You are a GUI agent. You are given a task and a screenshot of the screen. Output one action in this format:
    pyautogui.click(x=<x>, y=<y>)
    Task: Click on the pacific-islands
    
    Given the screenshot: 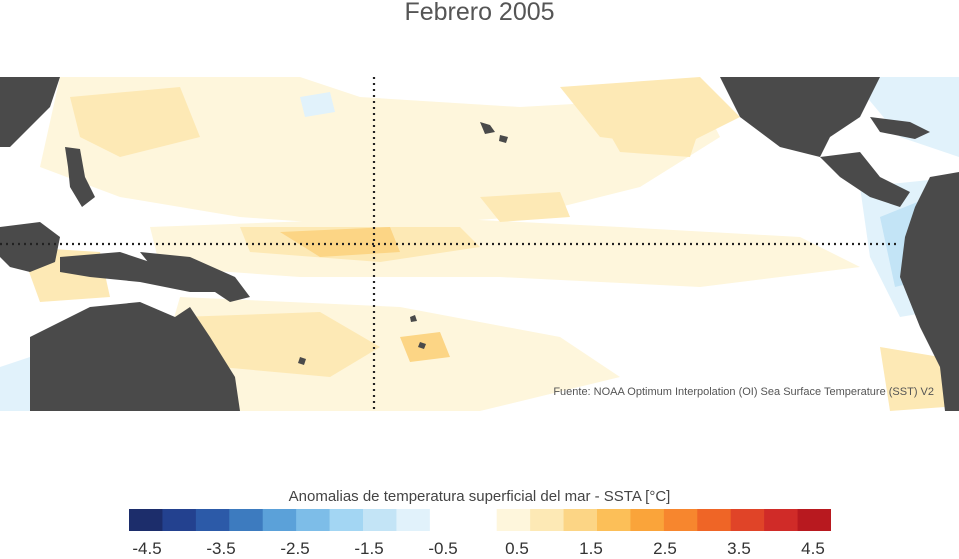 What is the action you would take?
    pyautogui.click(x=362, y=340)
    